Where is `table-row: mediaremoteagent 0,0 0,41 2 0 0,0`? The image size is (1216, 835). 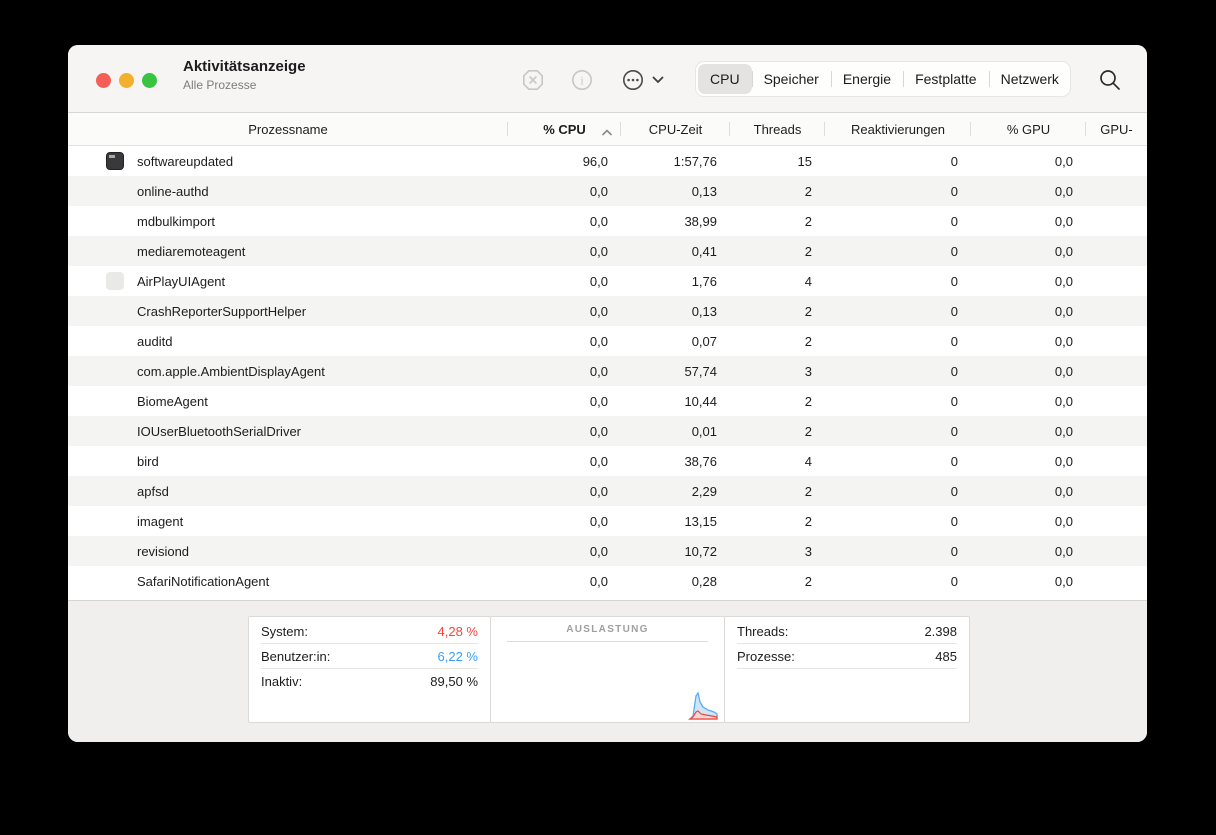
table-row: mediaremoteagent 0,0 0,41 2 0 0,0 is located at coordinates (607, 251).